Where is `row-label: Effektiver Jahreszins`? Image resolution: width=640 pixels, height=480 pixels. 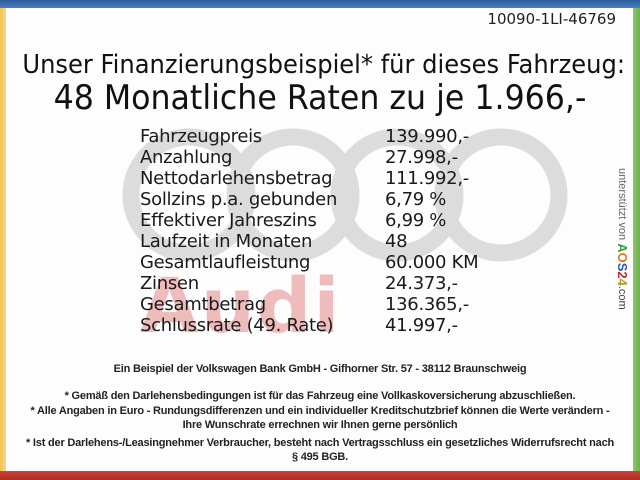
row-label: Effektiver Jahreszins is located at coordinates (228, 220).